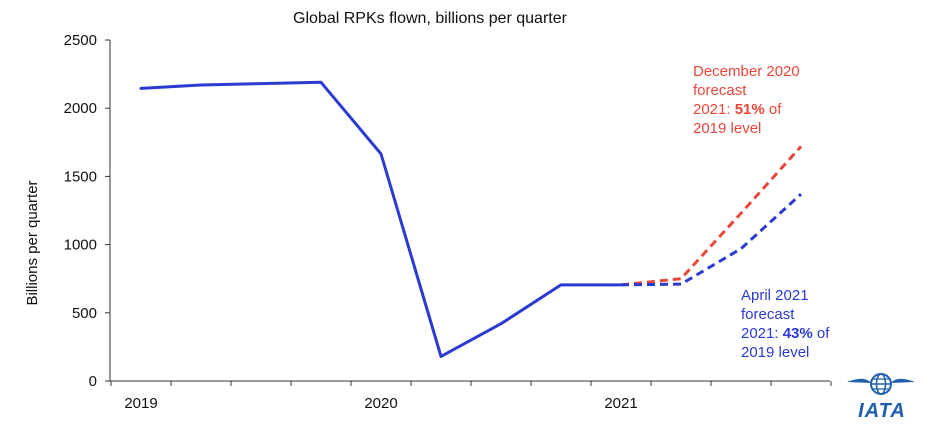  Describe the element at coordinates (80, 176) in the screenshot. I see `y-tick-label: 1500` at that location.